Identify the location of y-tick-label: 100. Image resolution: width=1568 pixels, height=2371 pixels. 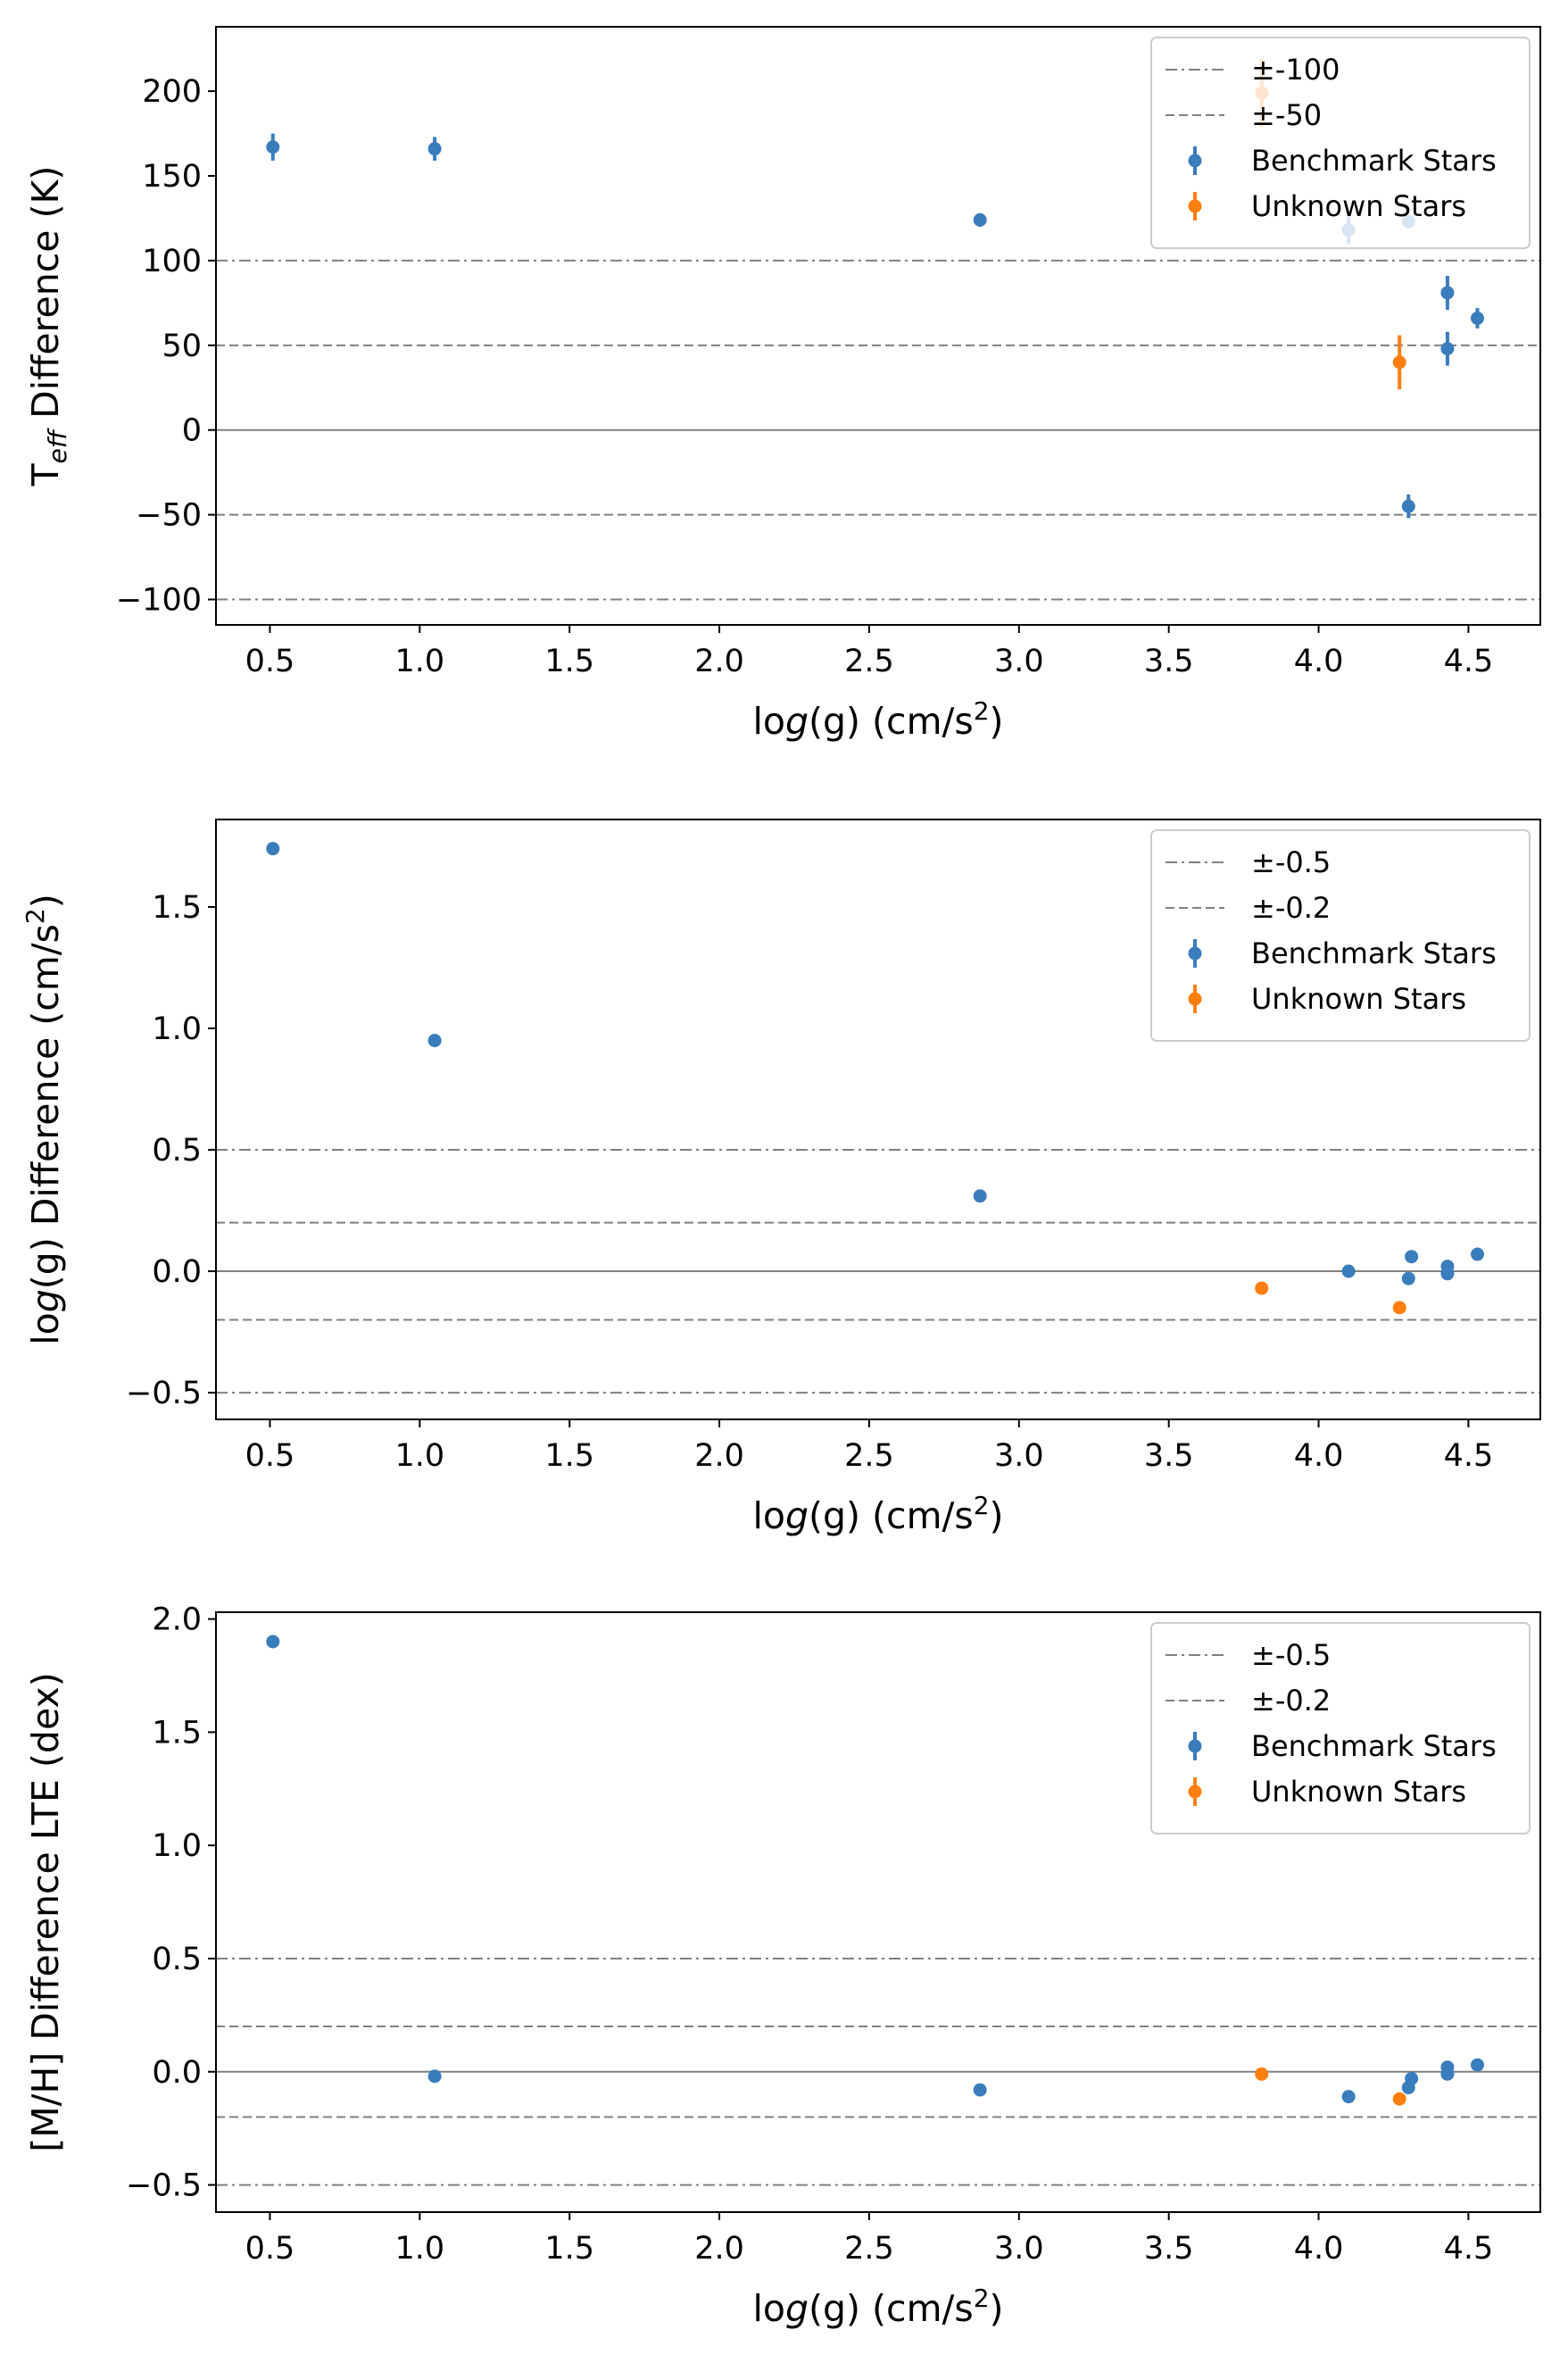
(172, 261).